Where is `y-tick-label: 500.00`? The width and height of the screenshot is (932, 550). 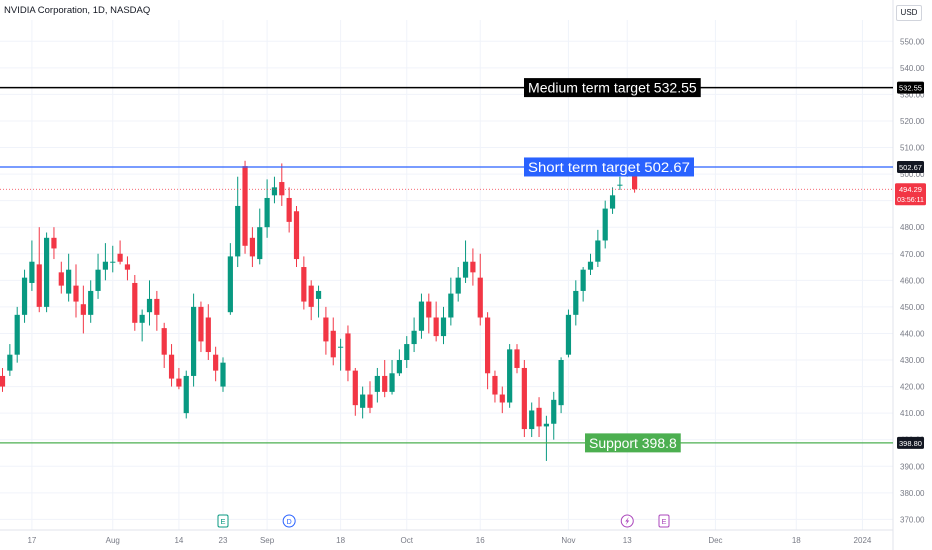
y-tick-label: 500.00 is located at coordinates (912, 174).